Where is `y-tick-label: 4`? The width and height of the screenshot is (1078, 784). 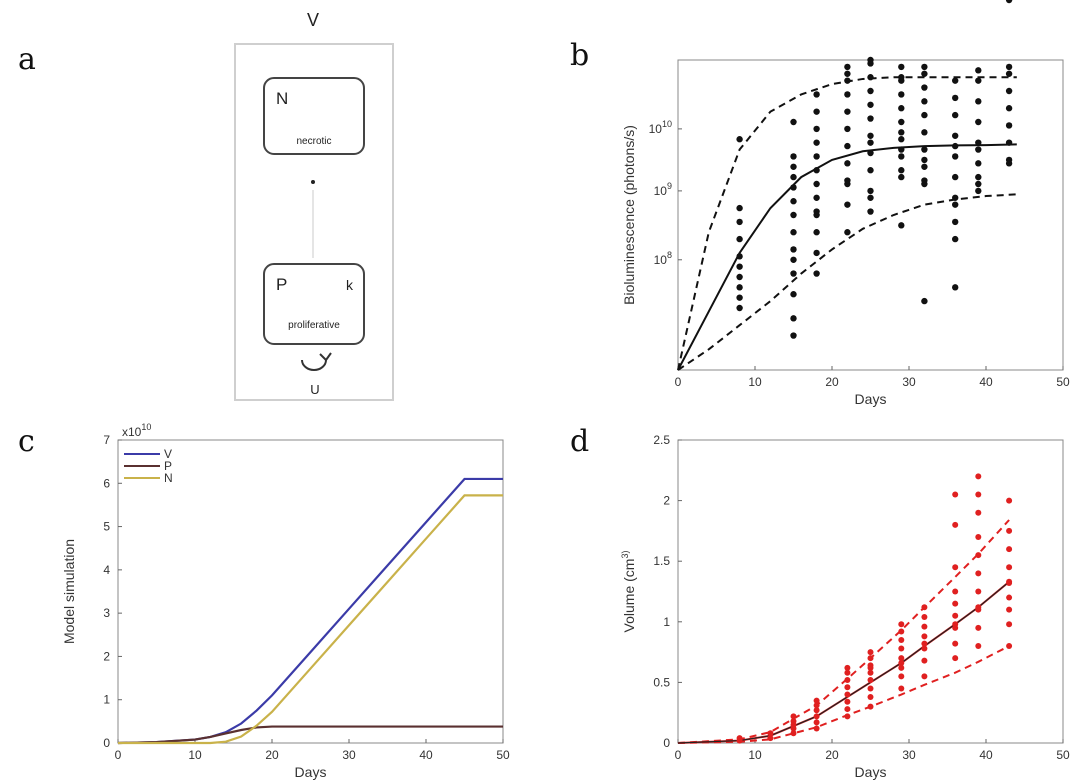 y-tick-label: 4 is located at coordinates (106, 570).